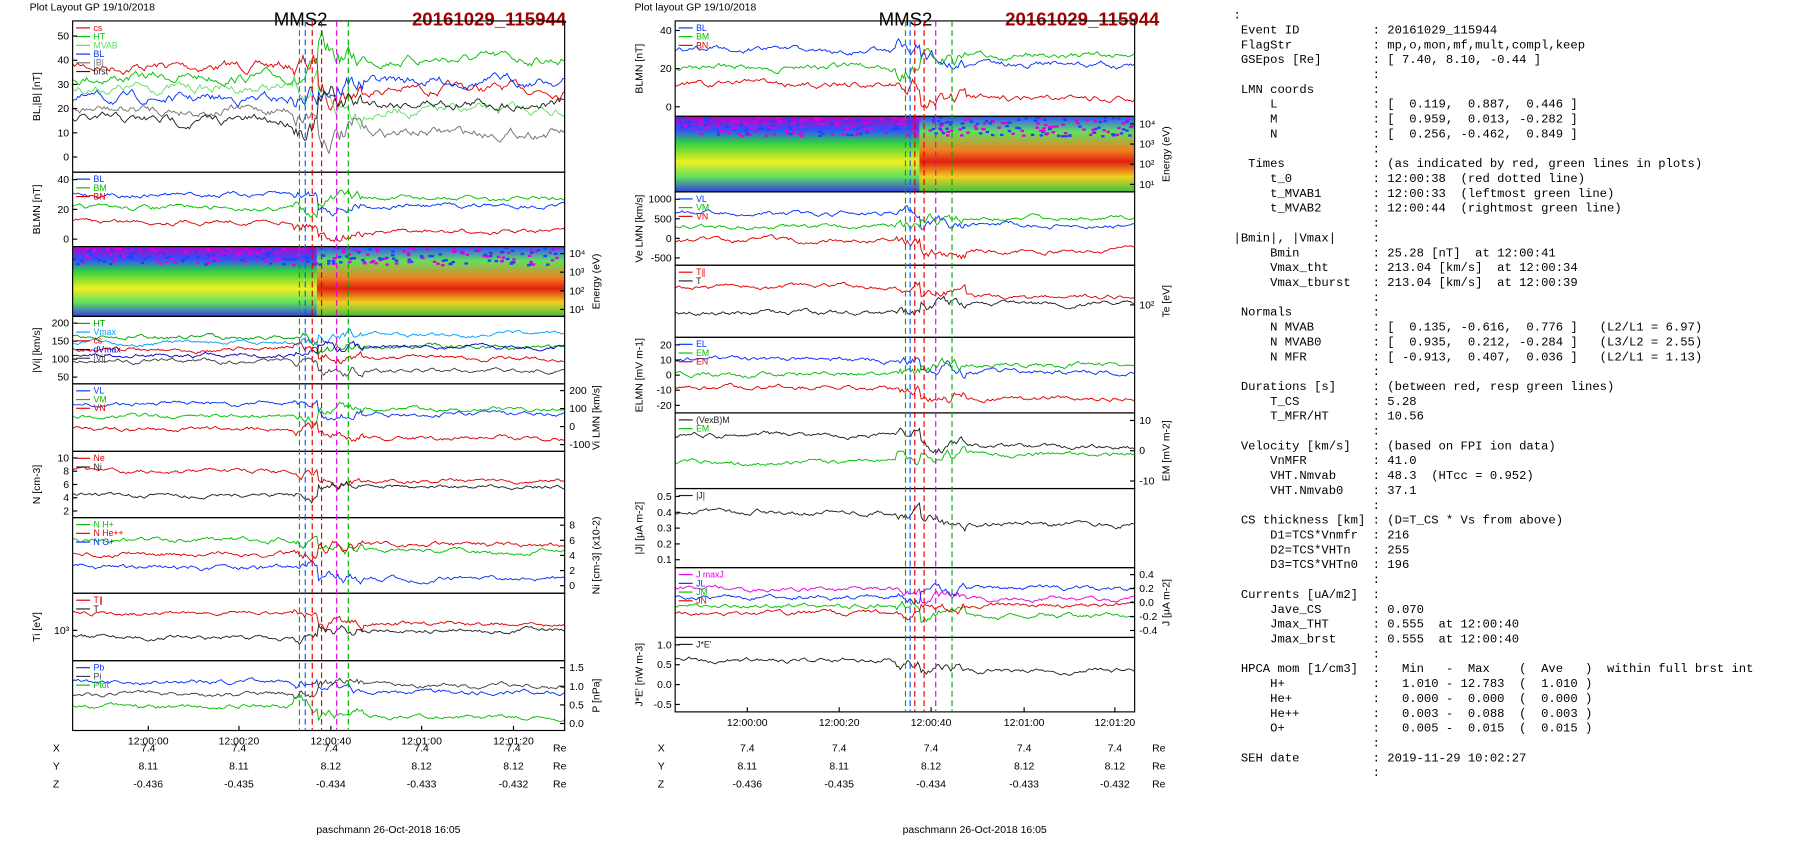 The height and width of the screenshot is (841, 1804). I want to click on legend-label: HT, so click(100, 323).